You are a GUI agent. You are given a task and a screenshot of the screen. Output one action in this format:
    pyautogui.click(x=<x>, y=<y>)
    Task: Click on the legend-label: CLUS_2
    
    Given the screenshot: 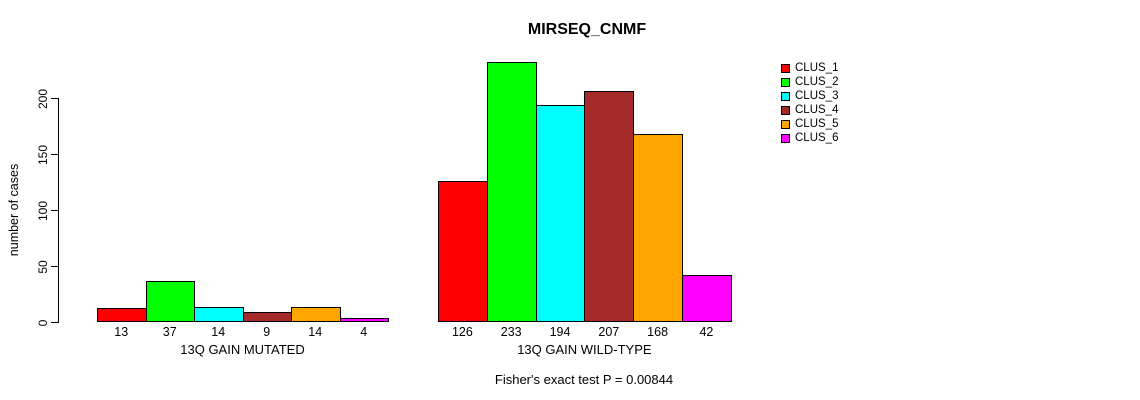 What is the action you would take?
    pyautogui.click(x=817, y=82)
    